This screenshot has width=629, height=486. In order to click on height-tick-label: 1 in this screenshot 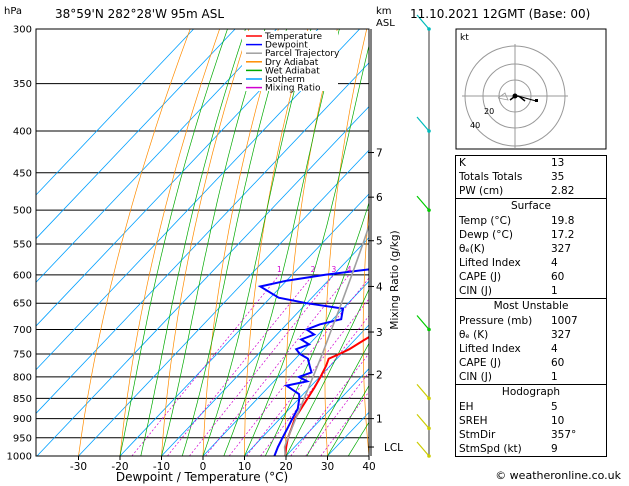, I will do `click(379, 420)`.